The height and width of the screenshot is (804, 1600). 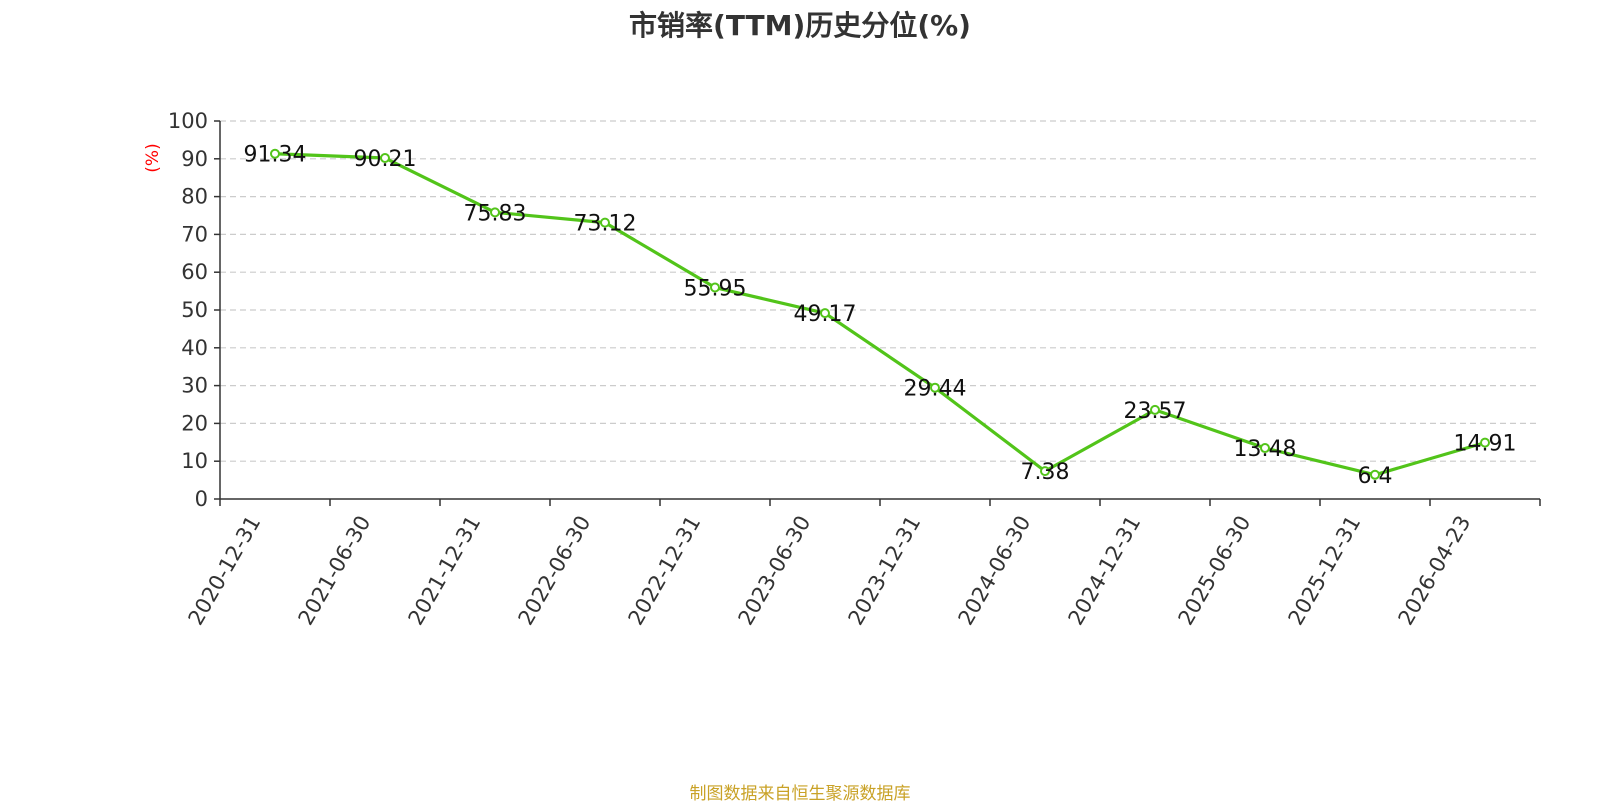 What do you see at coordinates (188, 121) in the screenshot?
I see `y-tick-label: 100` at bounding box center [188, 121].